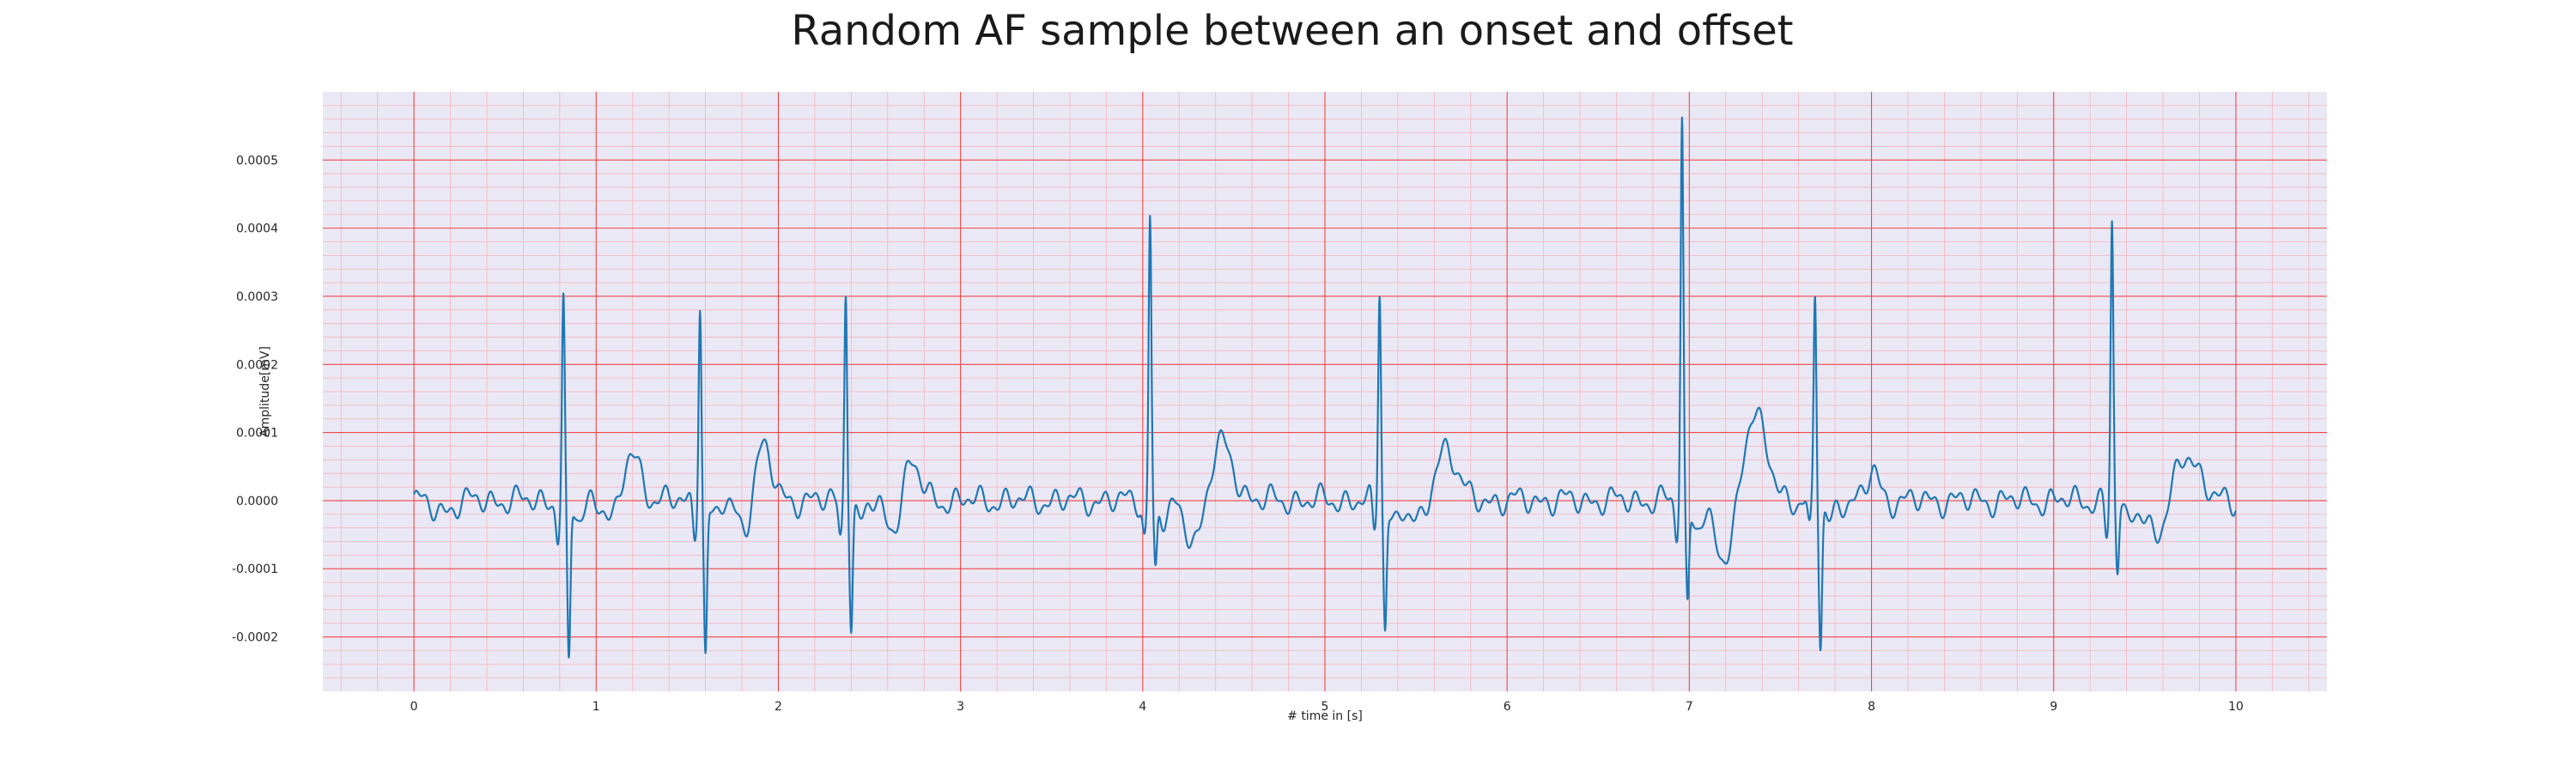 This screenshot has height=773, width=2576. Describe the element at coordinates (257, 297) in the screenshot. I see `y-tick-label: 0.0003` at that location.